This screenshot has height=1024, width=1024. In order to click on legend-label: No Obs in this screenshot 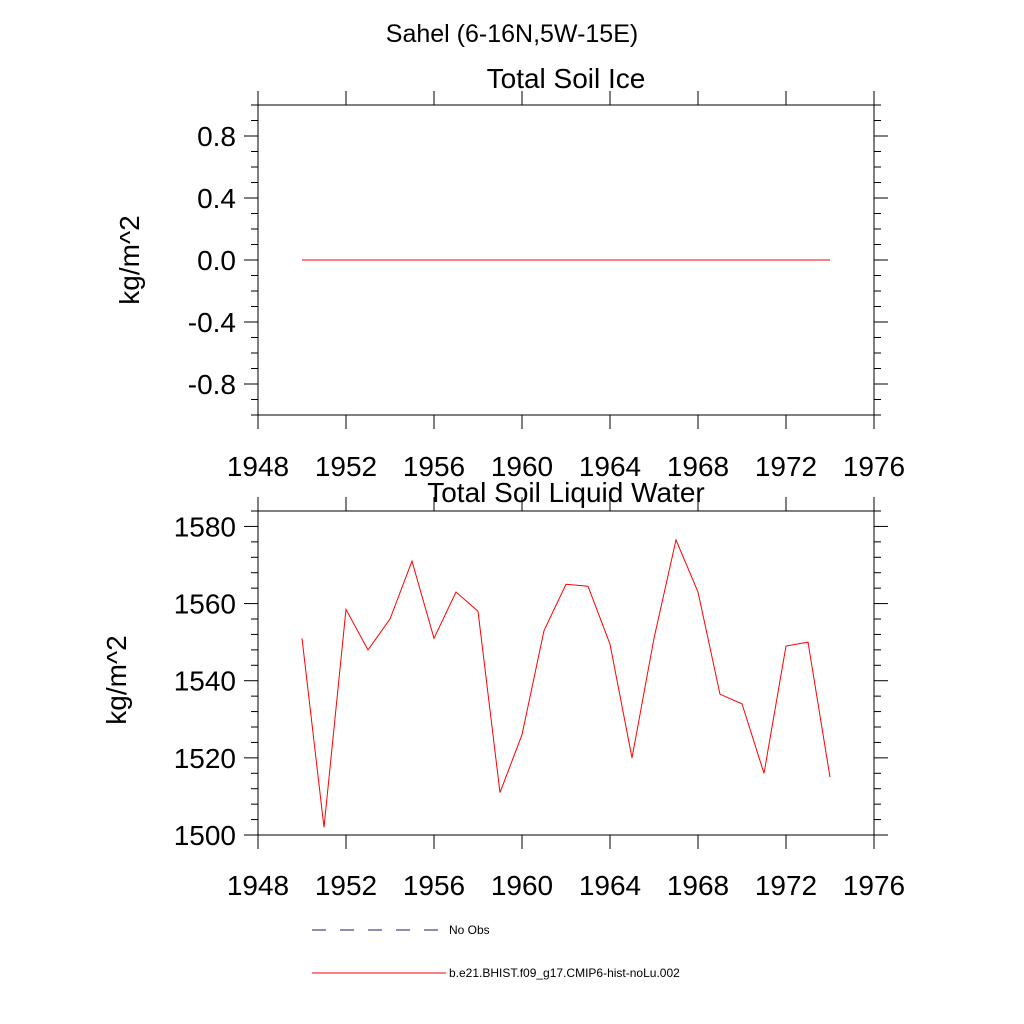, I will do `click(469, 930)`.